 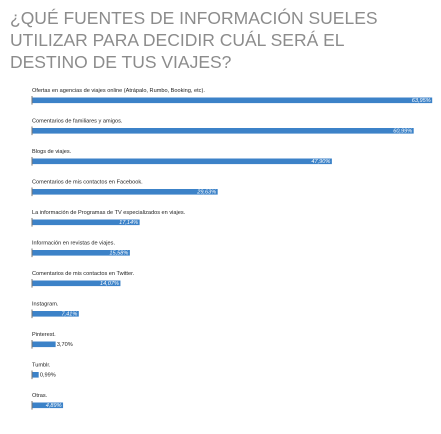 I want to click on category-label-11: Otras., so click(x=40, y=396).